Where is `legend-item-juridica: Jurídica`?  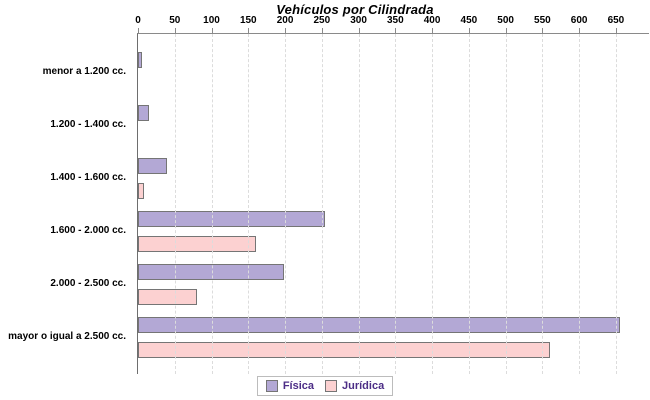
legend-item-juridica: Jurídica is located at coordinates (354, 386).